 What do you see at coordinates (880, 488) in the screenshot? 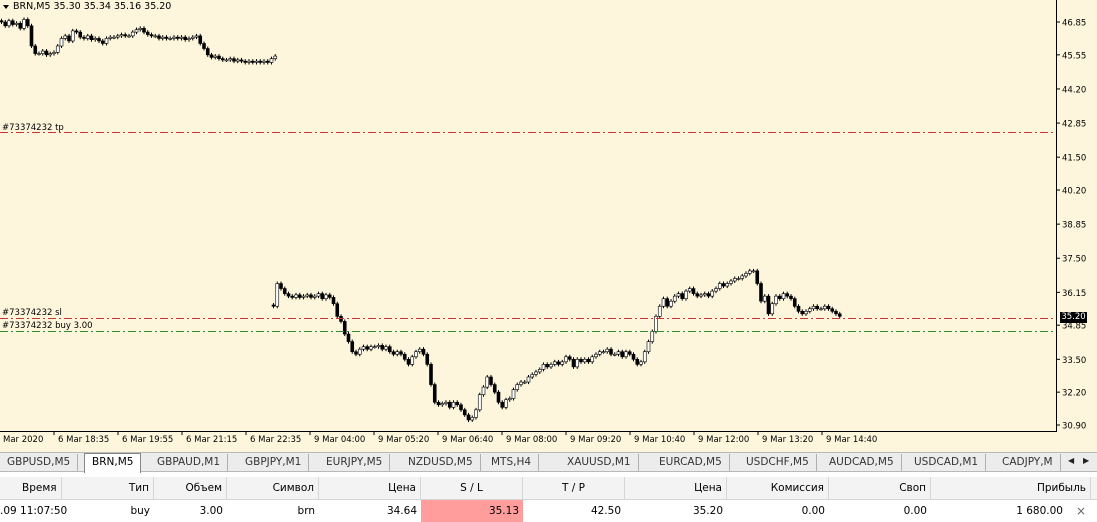
I see `column-header: Своп` at bounding box center [880, 488].